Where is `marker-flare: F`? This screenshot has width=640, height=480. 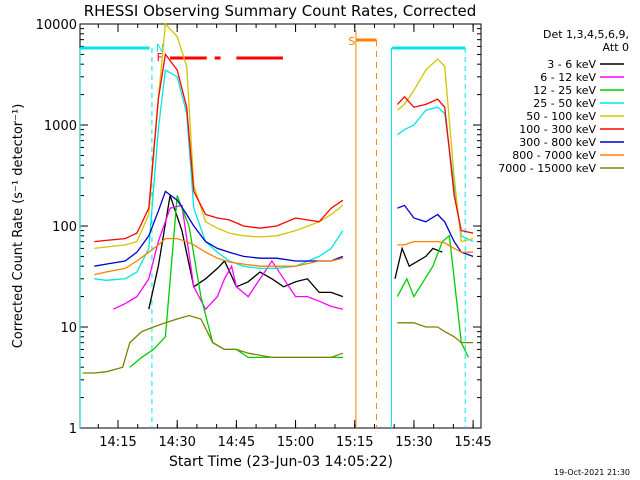 marker-flare: F is located at coordinates (160, 57).